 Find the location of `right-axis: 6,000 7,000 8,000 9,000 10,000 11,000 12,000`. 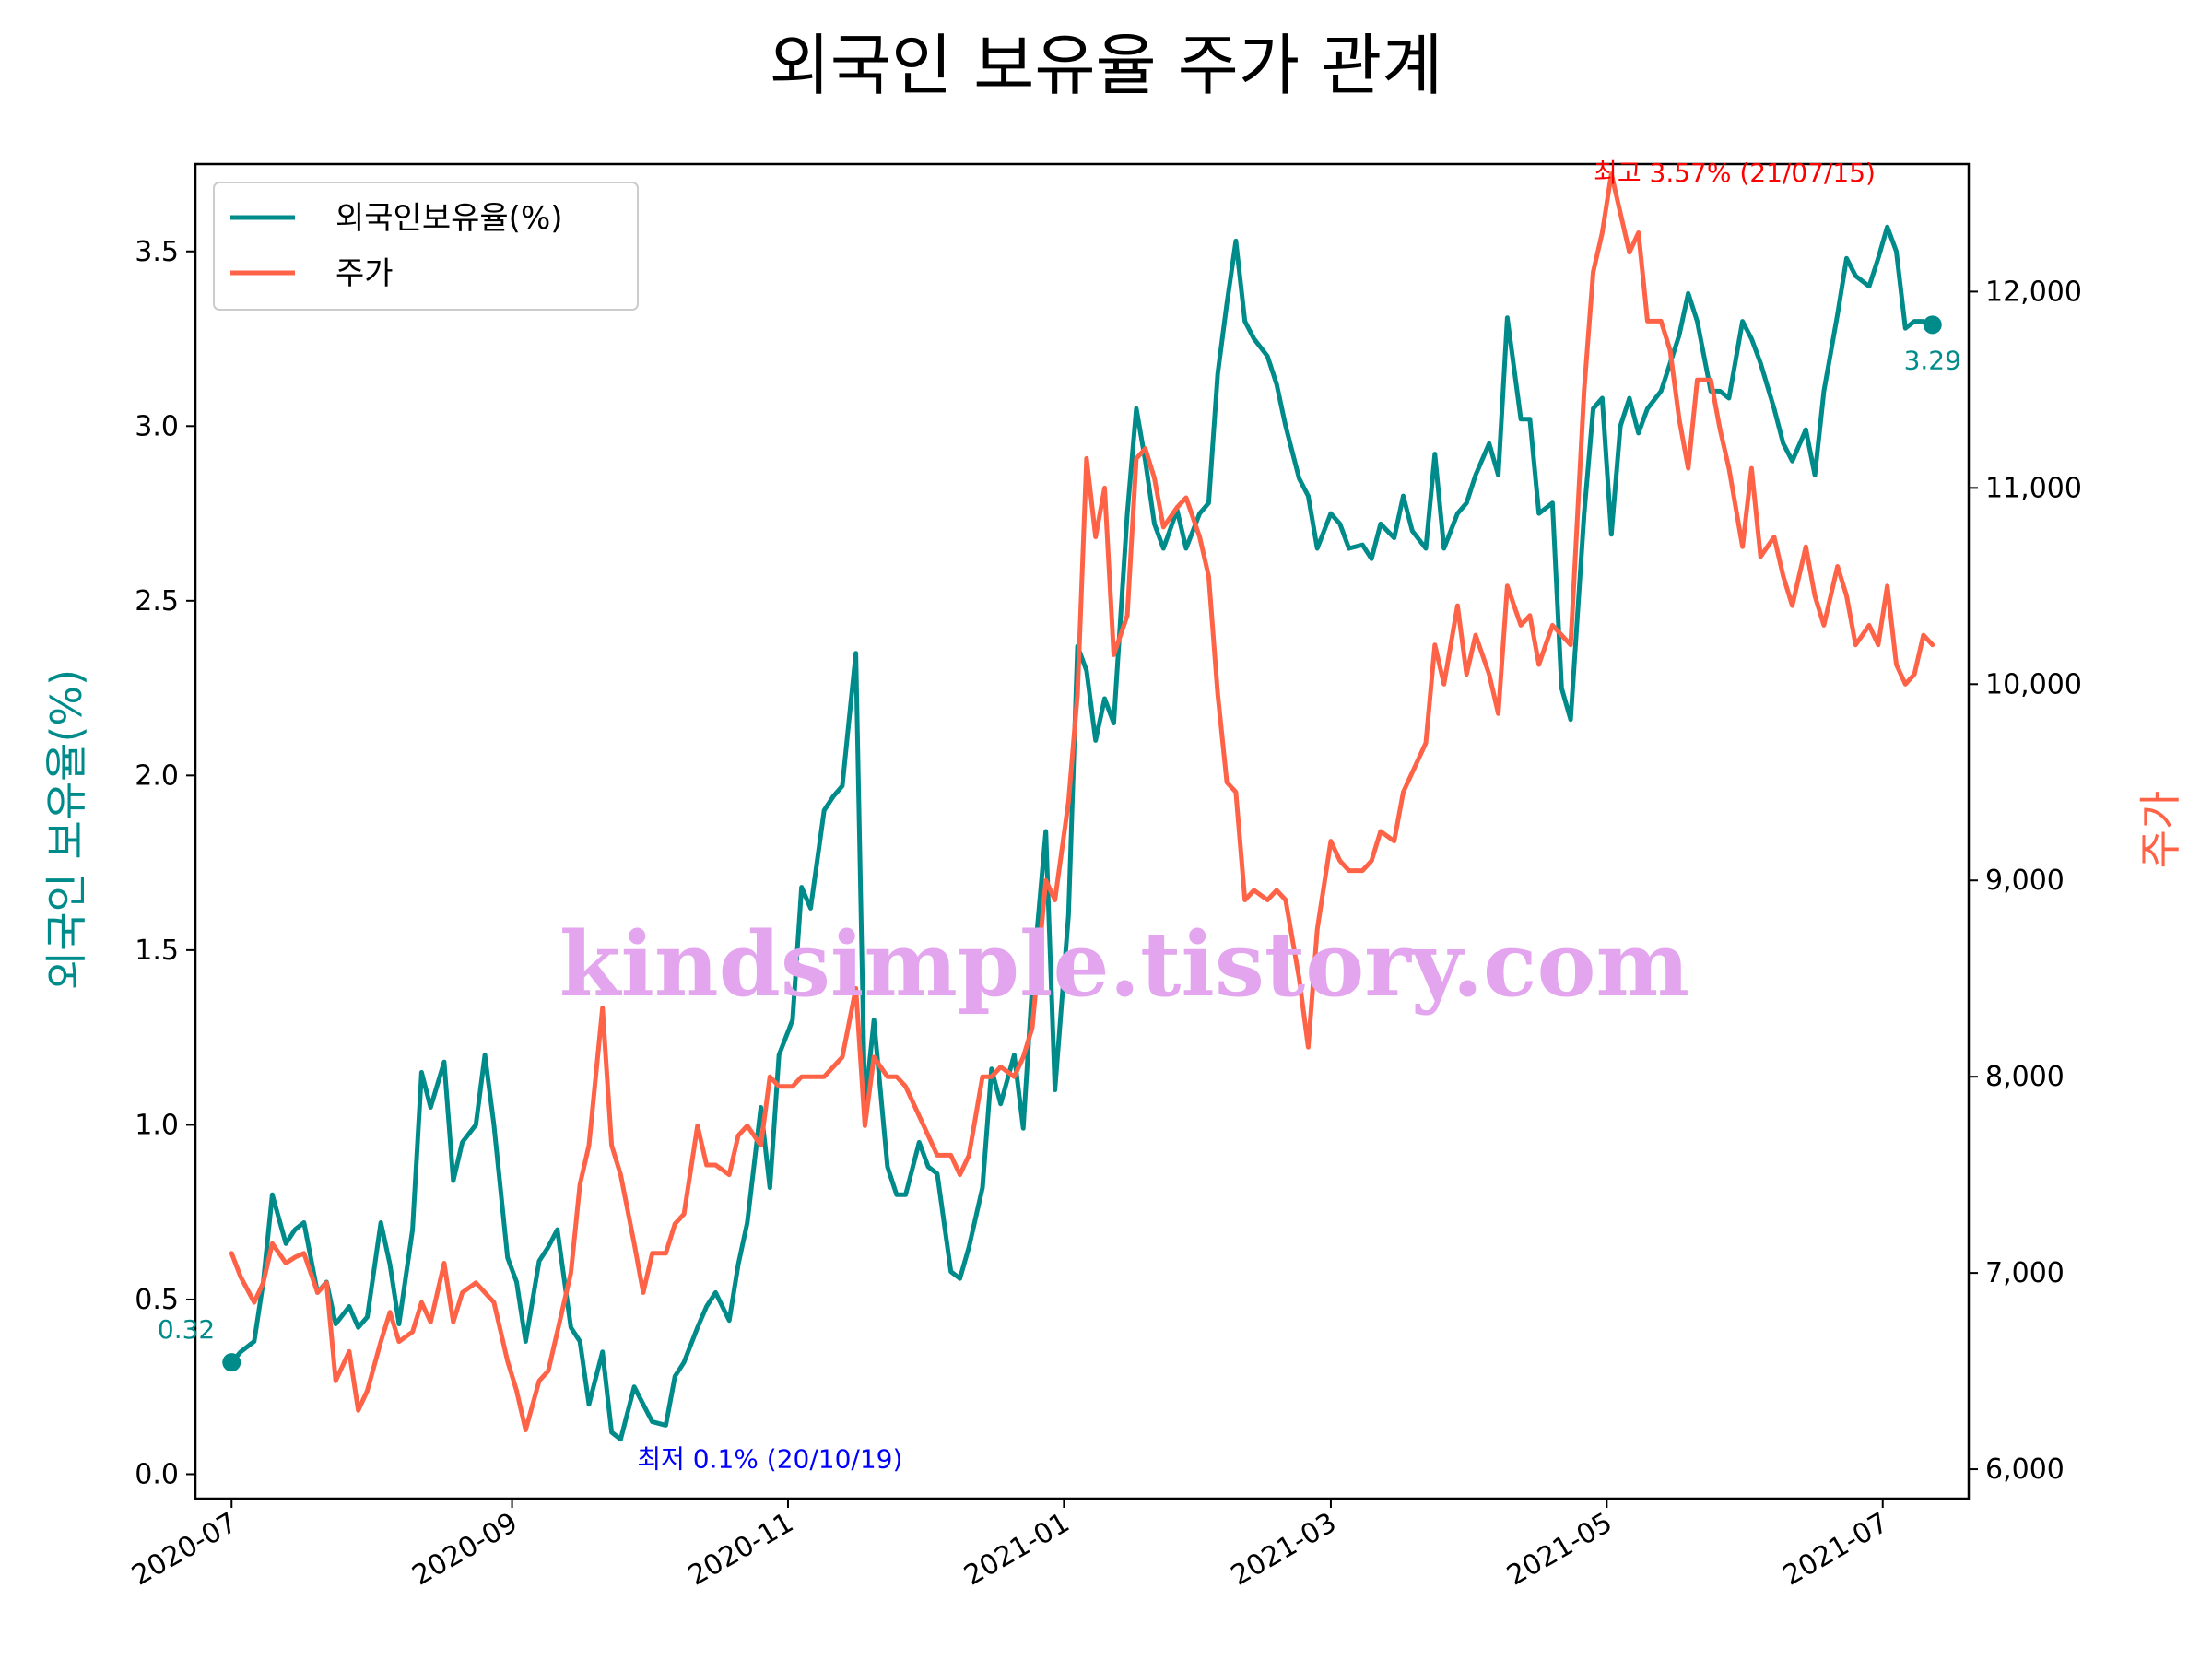

right-axis: 6,000 7,000 8,000 9,000 10,000 11,000 12,000 is located at coordinates (2025, 881).